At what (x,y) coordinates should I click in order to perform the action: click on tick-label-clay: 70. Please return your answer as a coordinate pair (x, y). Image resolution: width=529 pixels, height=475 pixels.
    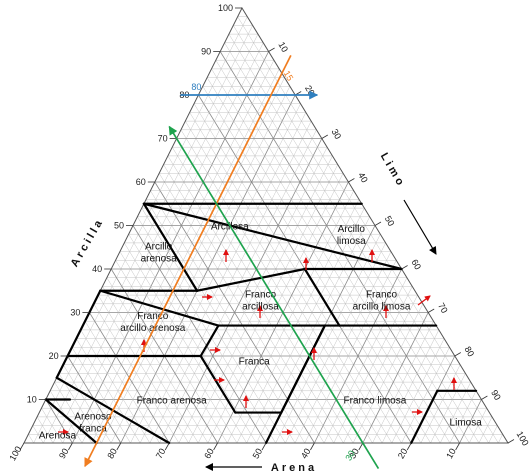
    Looking at the image, I should click on (163, 139).